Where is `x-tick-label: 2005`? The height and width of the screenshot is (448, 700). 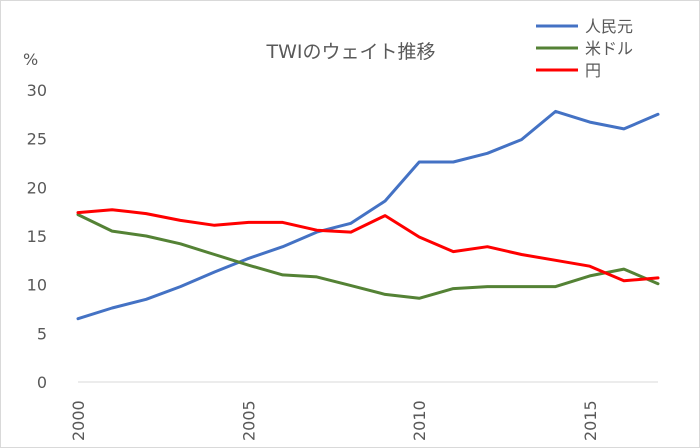
x-tick-label: 2005 is located at coordinates (249, 420).